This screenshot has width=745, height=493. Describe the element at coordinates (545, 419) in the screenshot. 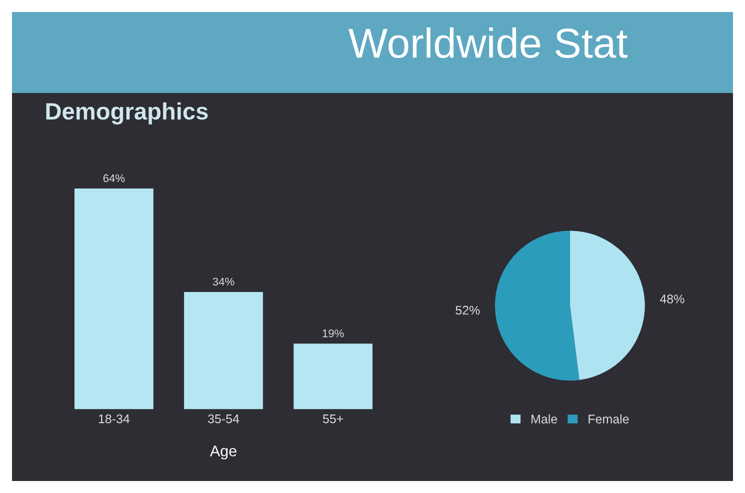

I see `legend-label: Male` at that location.